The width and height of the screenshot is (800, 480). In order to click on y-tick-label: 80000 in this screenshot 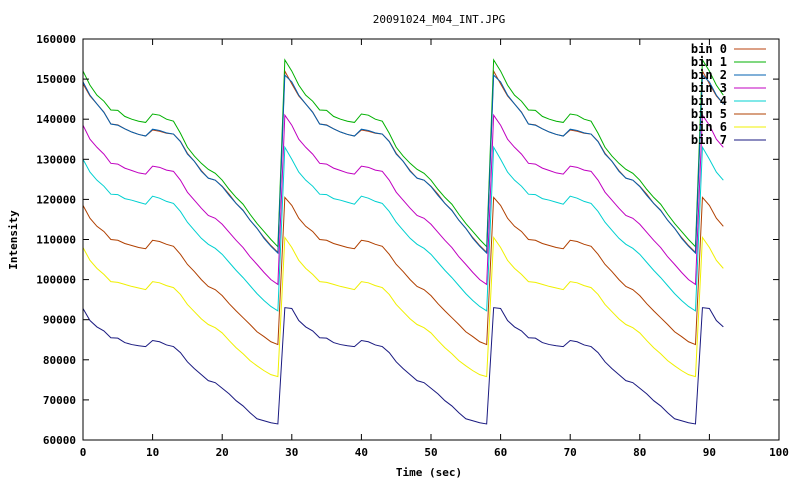, I will do `click(59, 360)`.